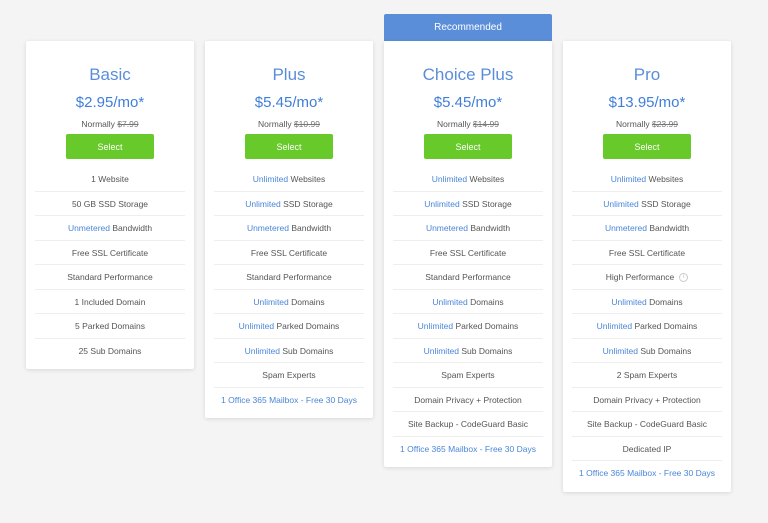 This screenshot has height=523, width=768. I want to click on plan-name: Plus, so click(289, 74).